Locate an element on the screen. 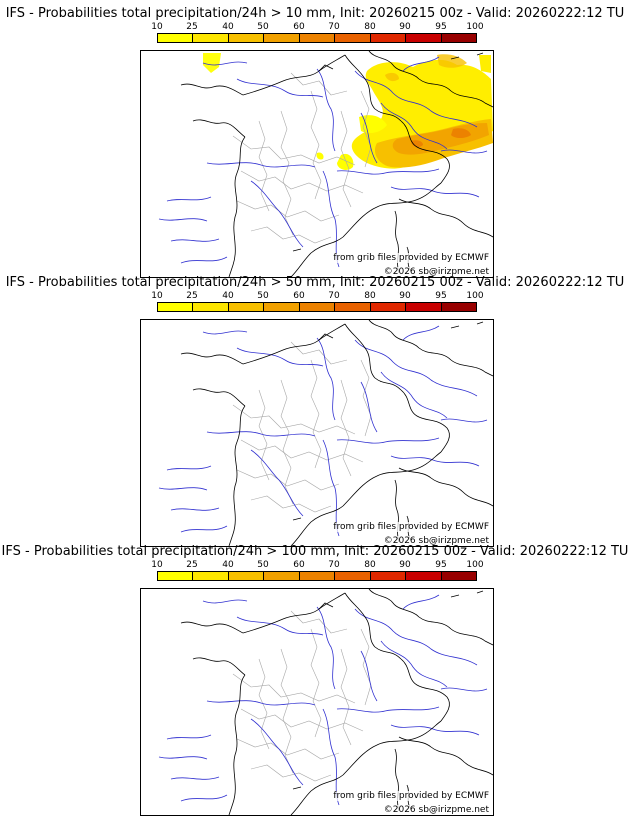 The image size is (630, 828). precip-field is located at coordinates (348, 111).